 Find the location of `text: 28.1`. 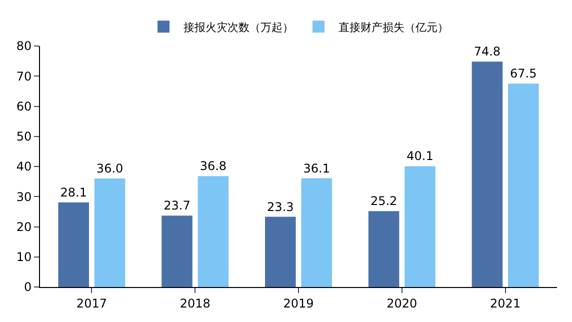

text: 28.1 is located at coordinates (73, 192).